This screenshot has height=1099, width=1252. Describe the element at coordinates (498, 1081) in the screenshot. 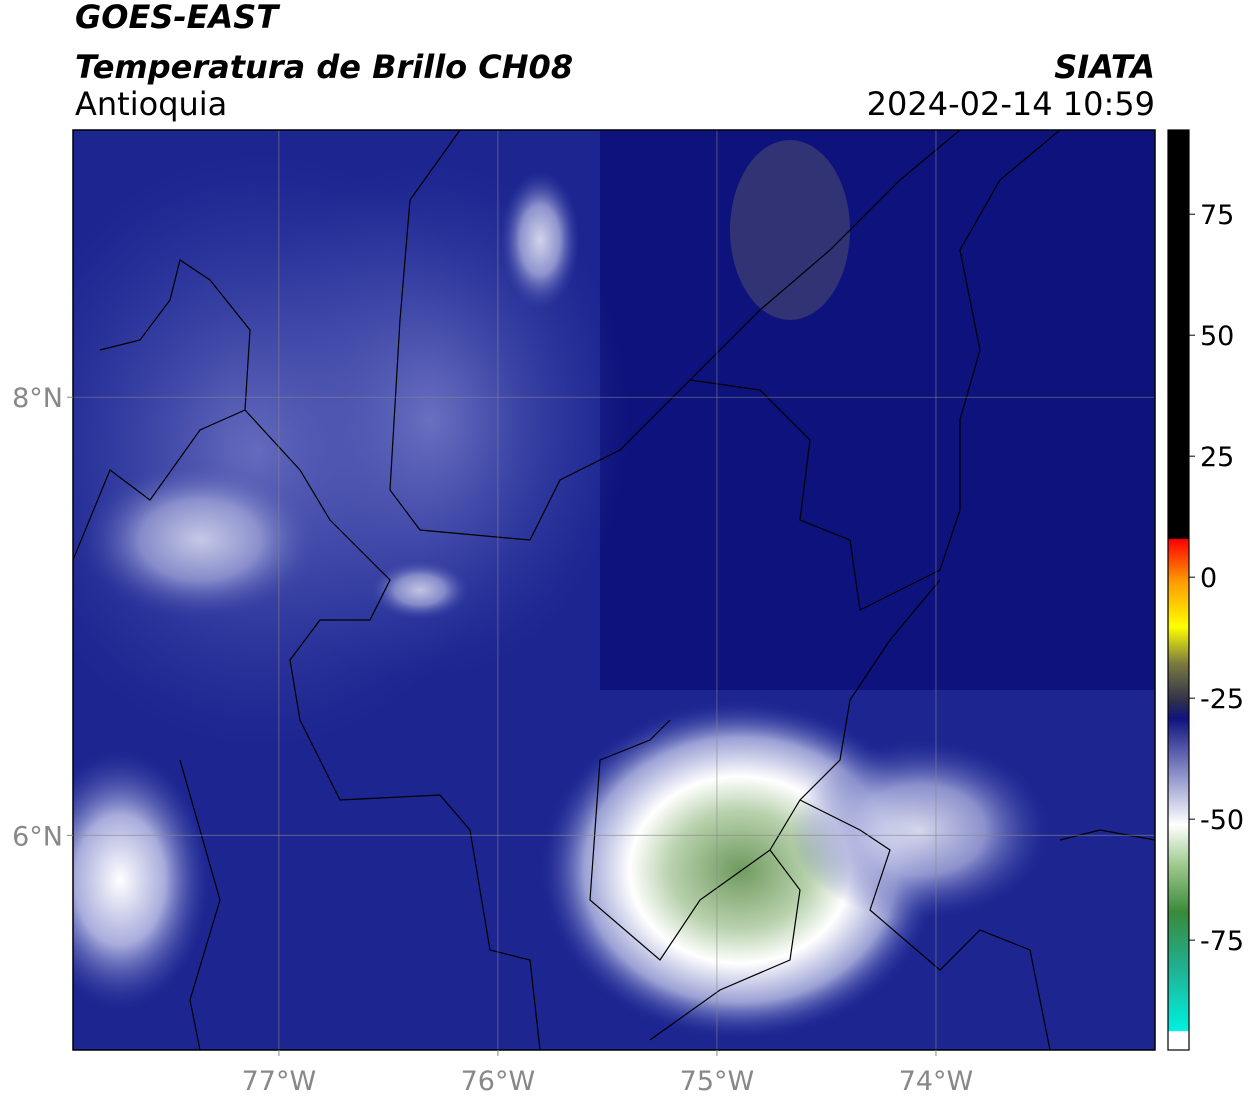

I see `lon-tick-label: 76°W` at that location.